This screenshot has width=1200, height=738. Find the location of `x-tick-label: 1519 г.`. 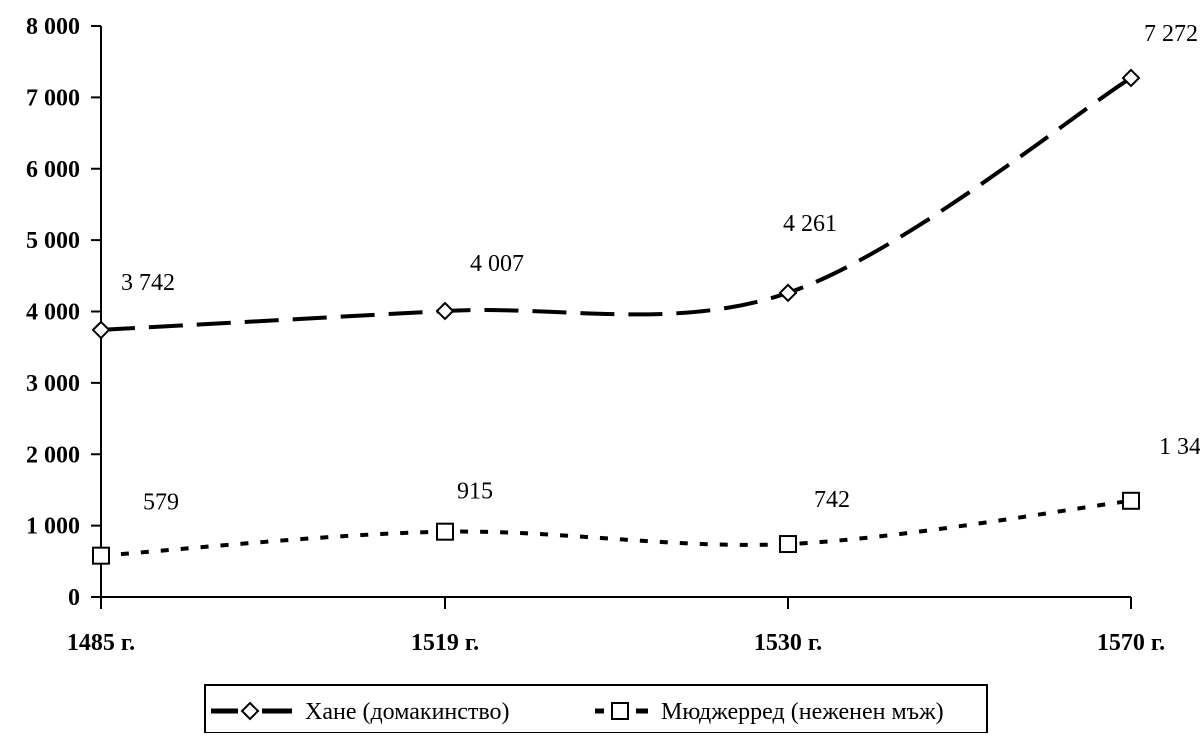

x-tick-label: 1519 г. is located at coordinates (445, 643).